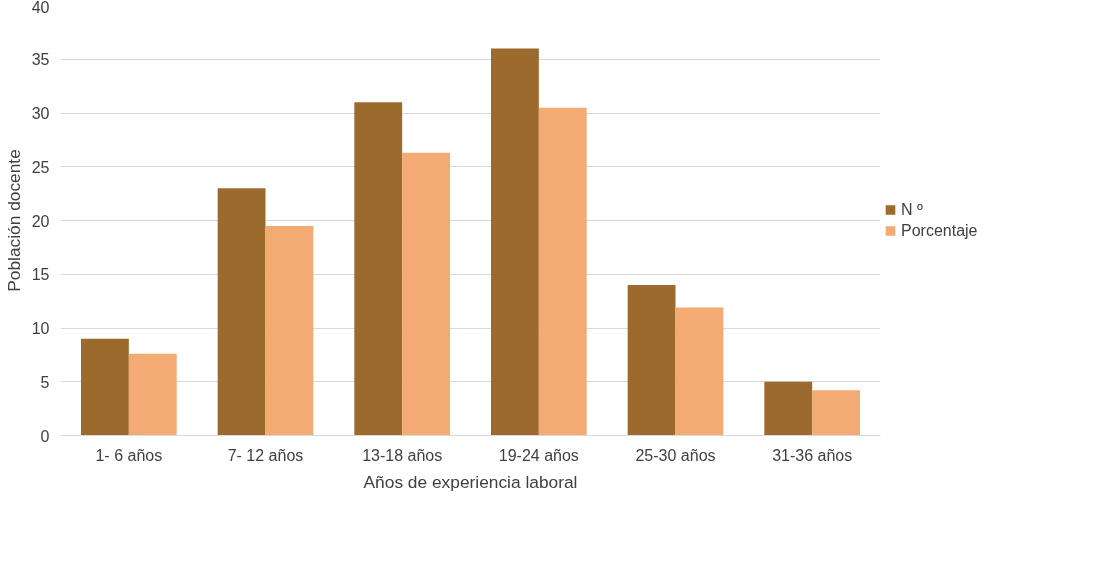  I want to click on y-tick-label: 40, so click(40, 8).